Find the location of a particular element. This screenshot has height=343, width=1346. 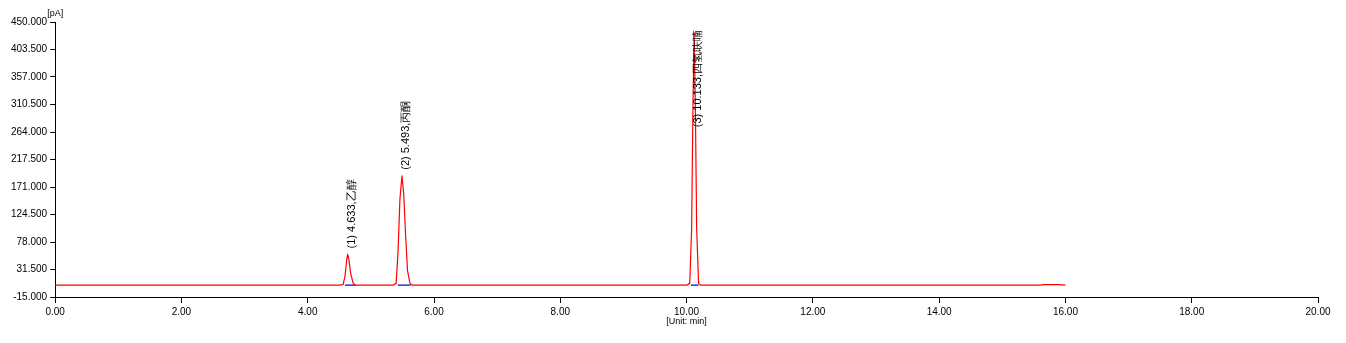

x-tick-label: 10.00 is located at coordinates (687, 311).